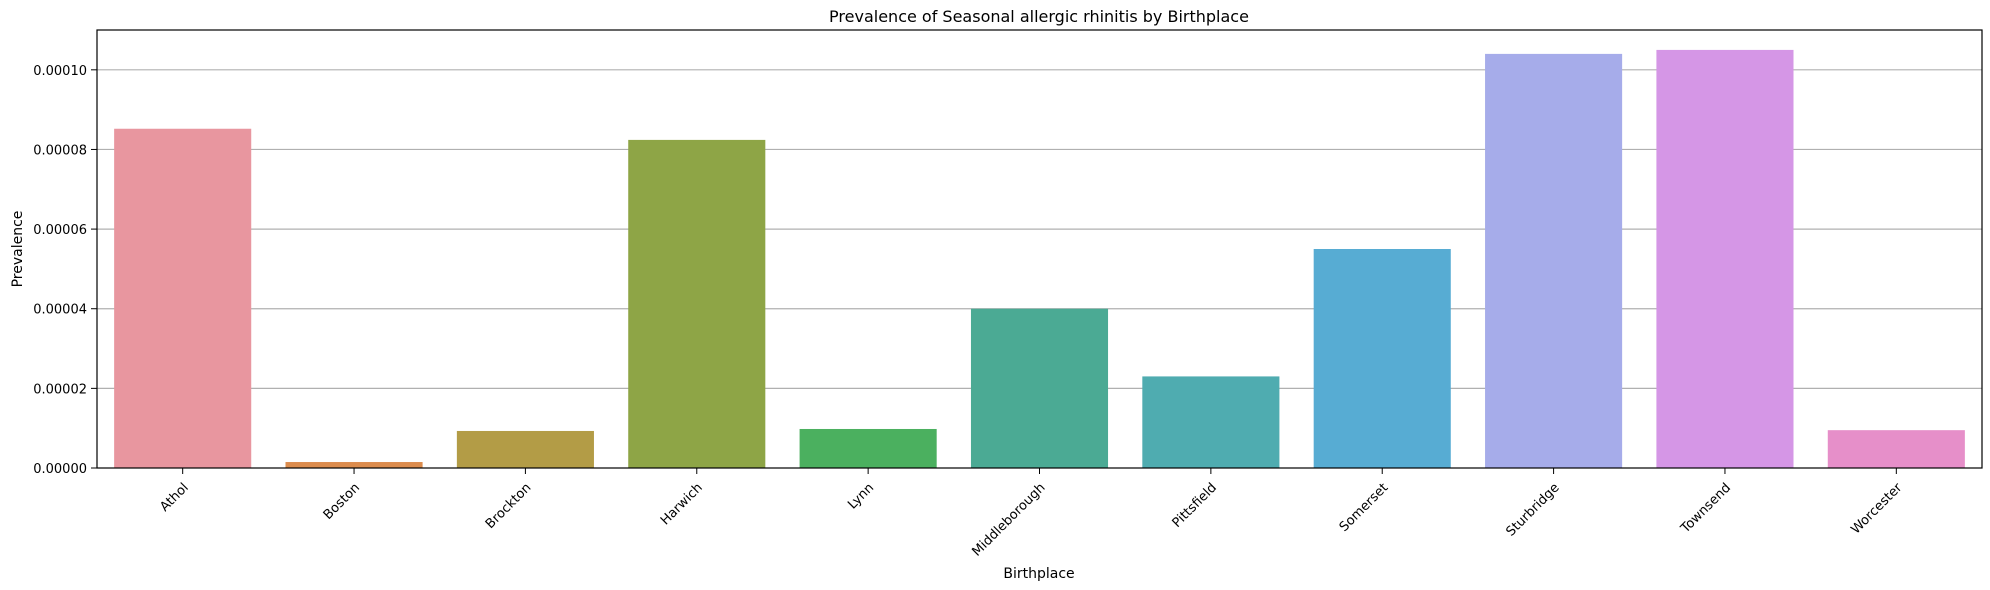  What do you see at coordinates (861, 496) in the screenshot?
I see `x-tick-label: Lynn` at bounding box center [861, 496].